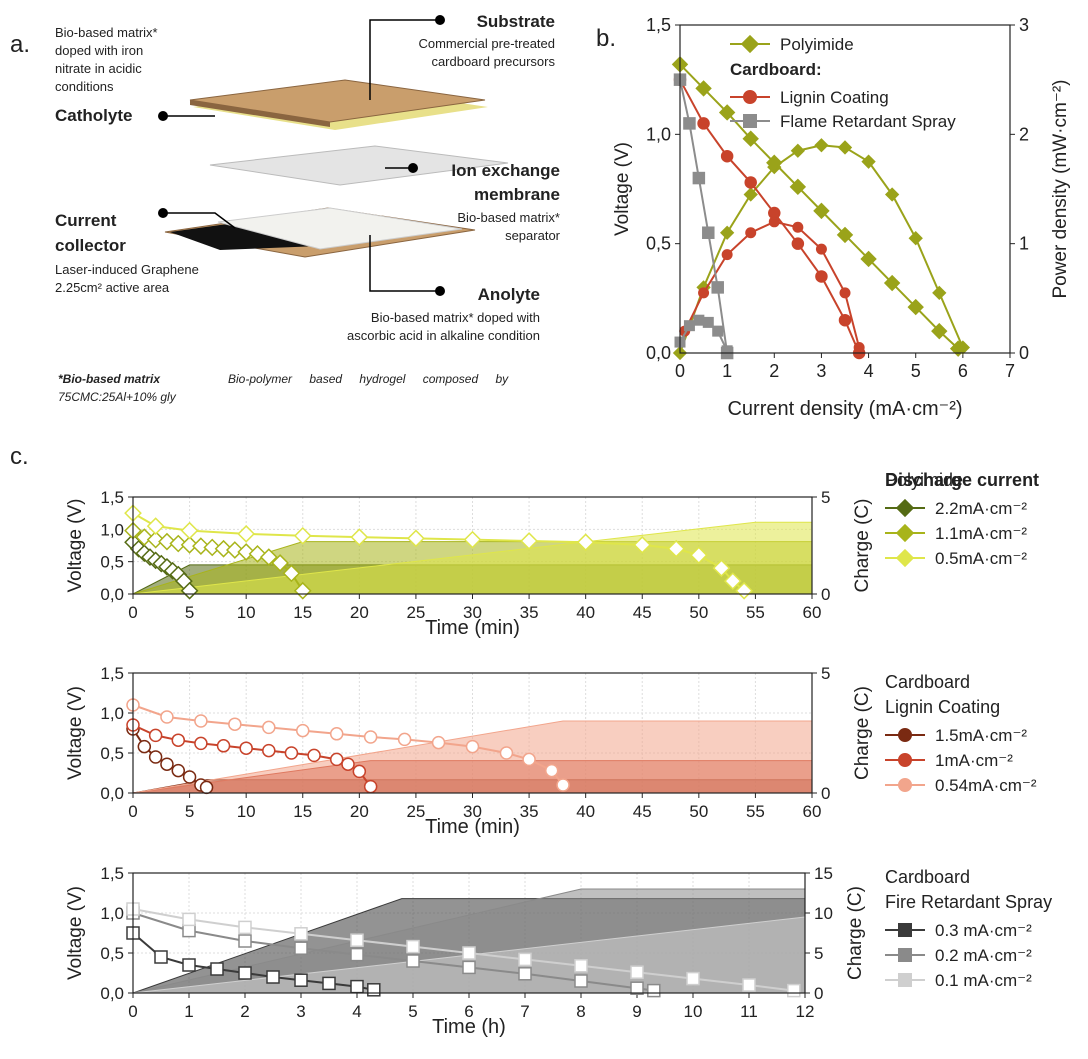 The width and height of the screenshot is (1088, 1059). Describe the element at coordinates (468, 1011) in the screenshot. I see `x-tick-label: 6` at that location.